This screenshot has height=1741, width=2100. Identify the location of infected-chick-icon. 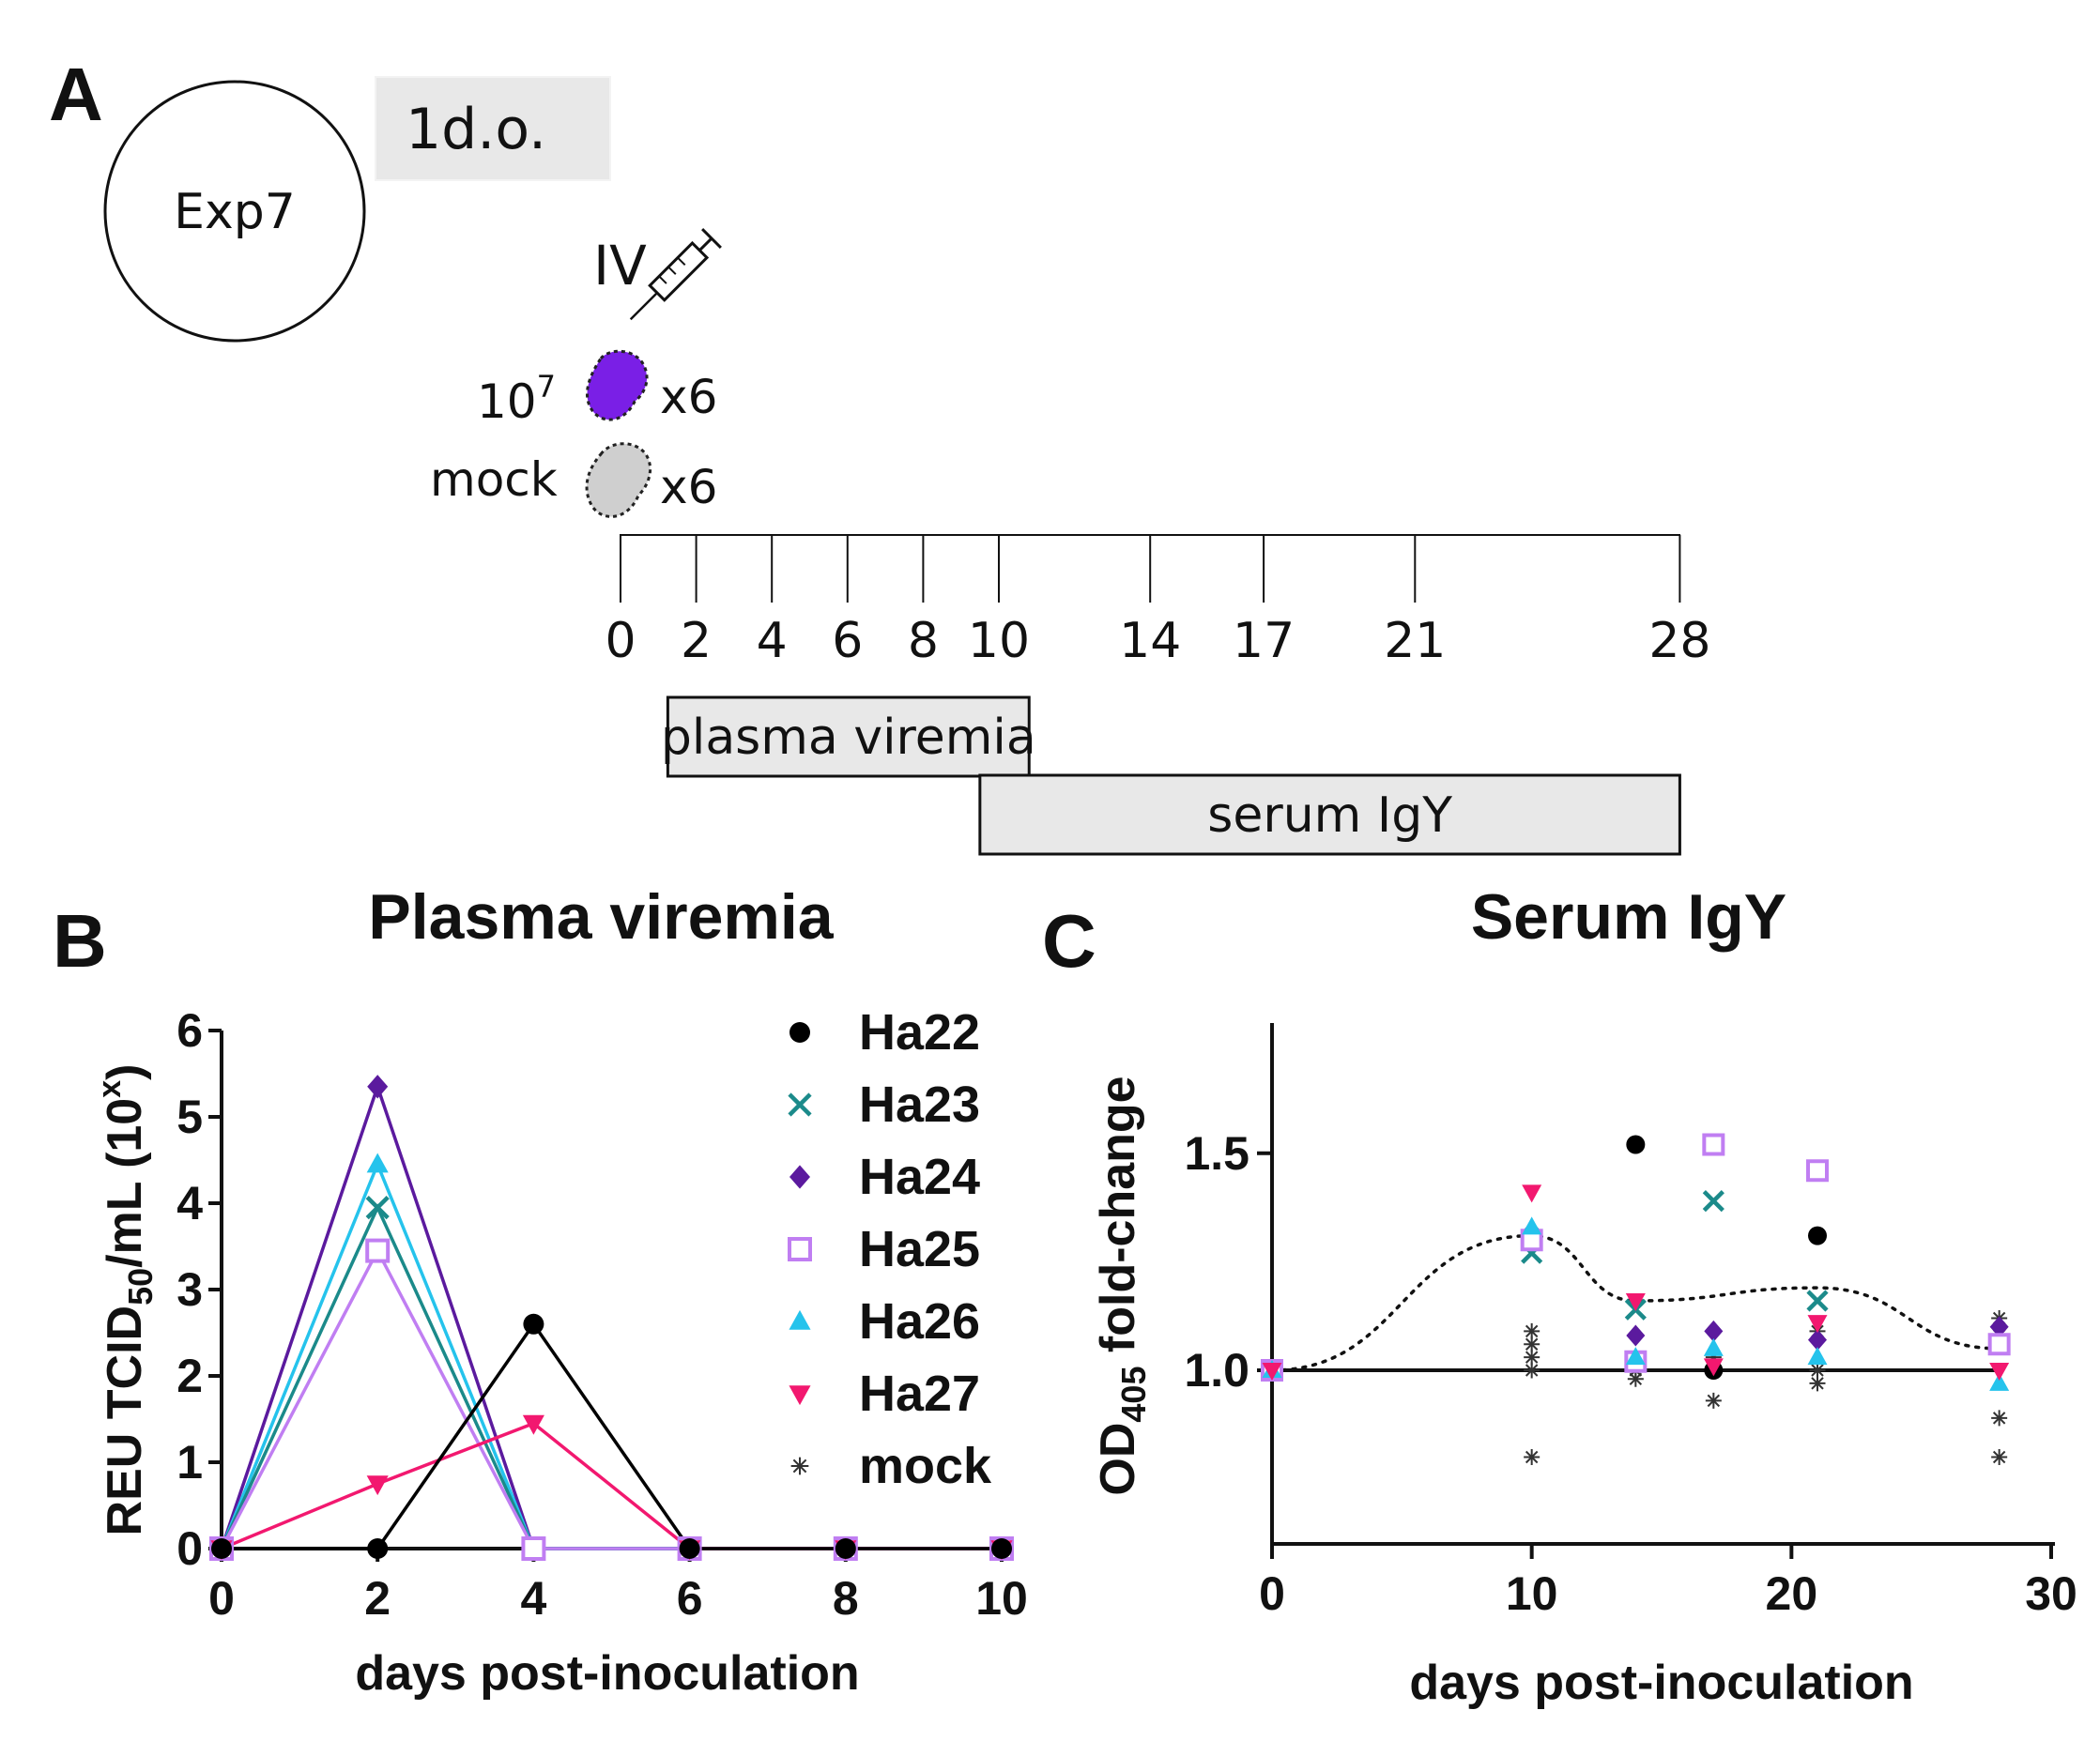
(618, 385).